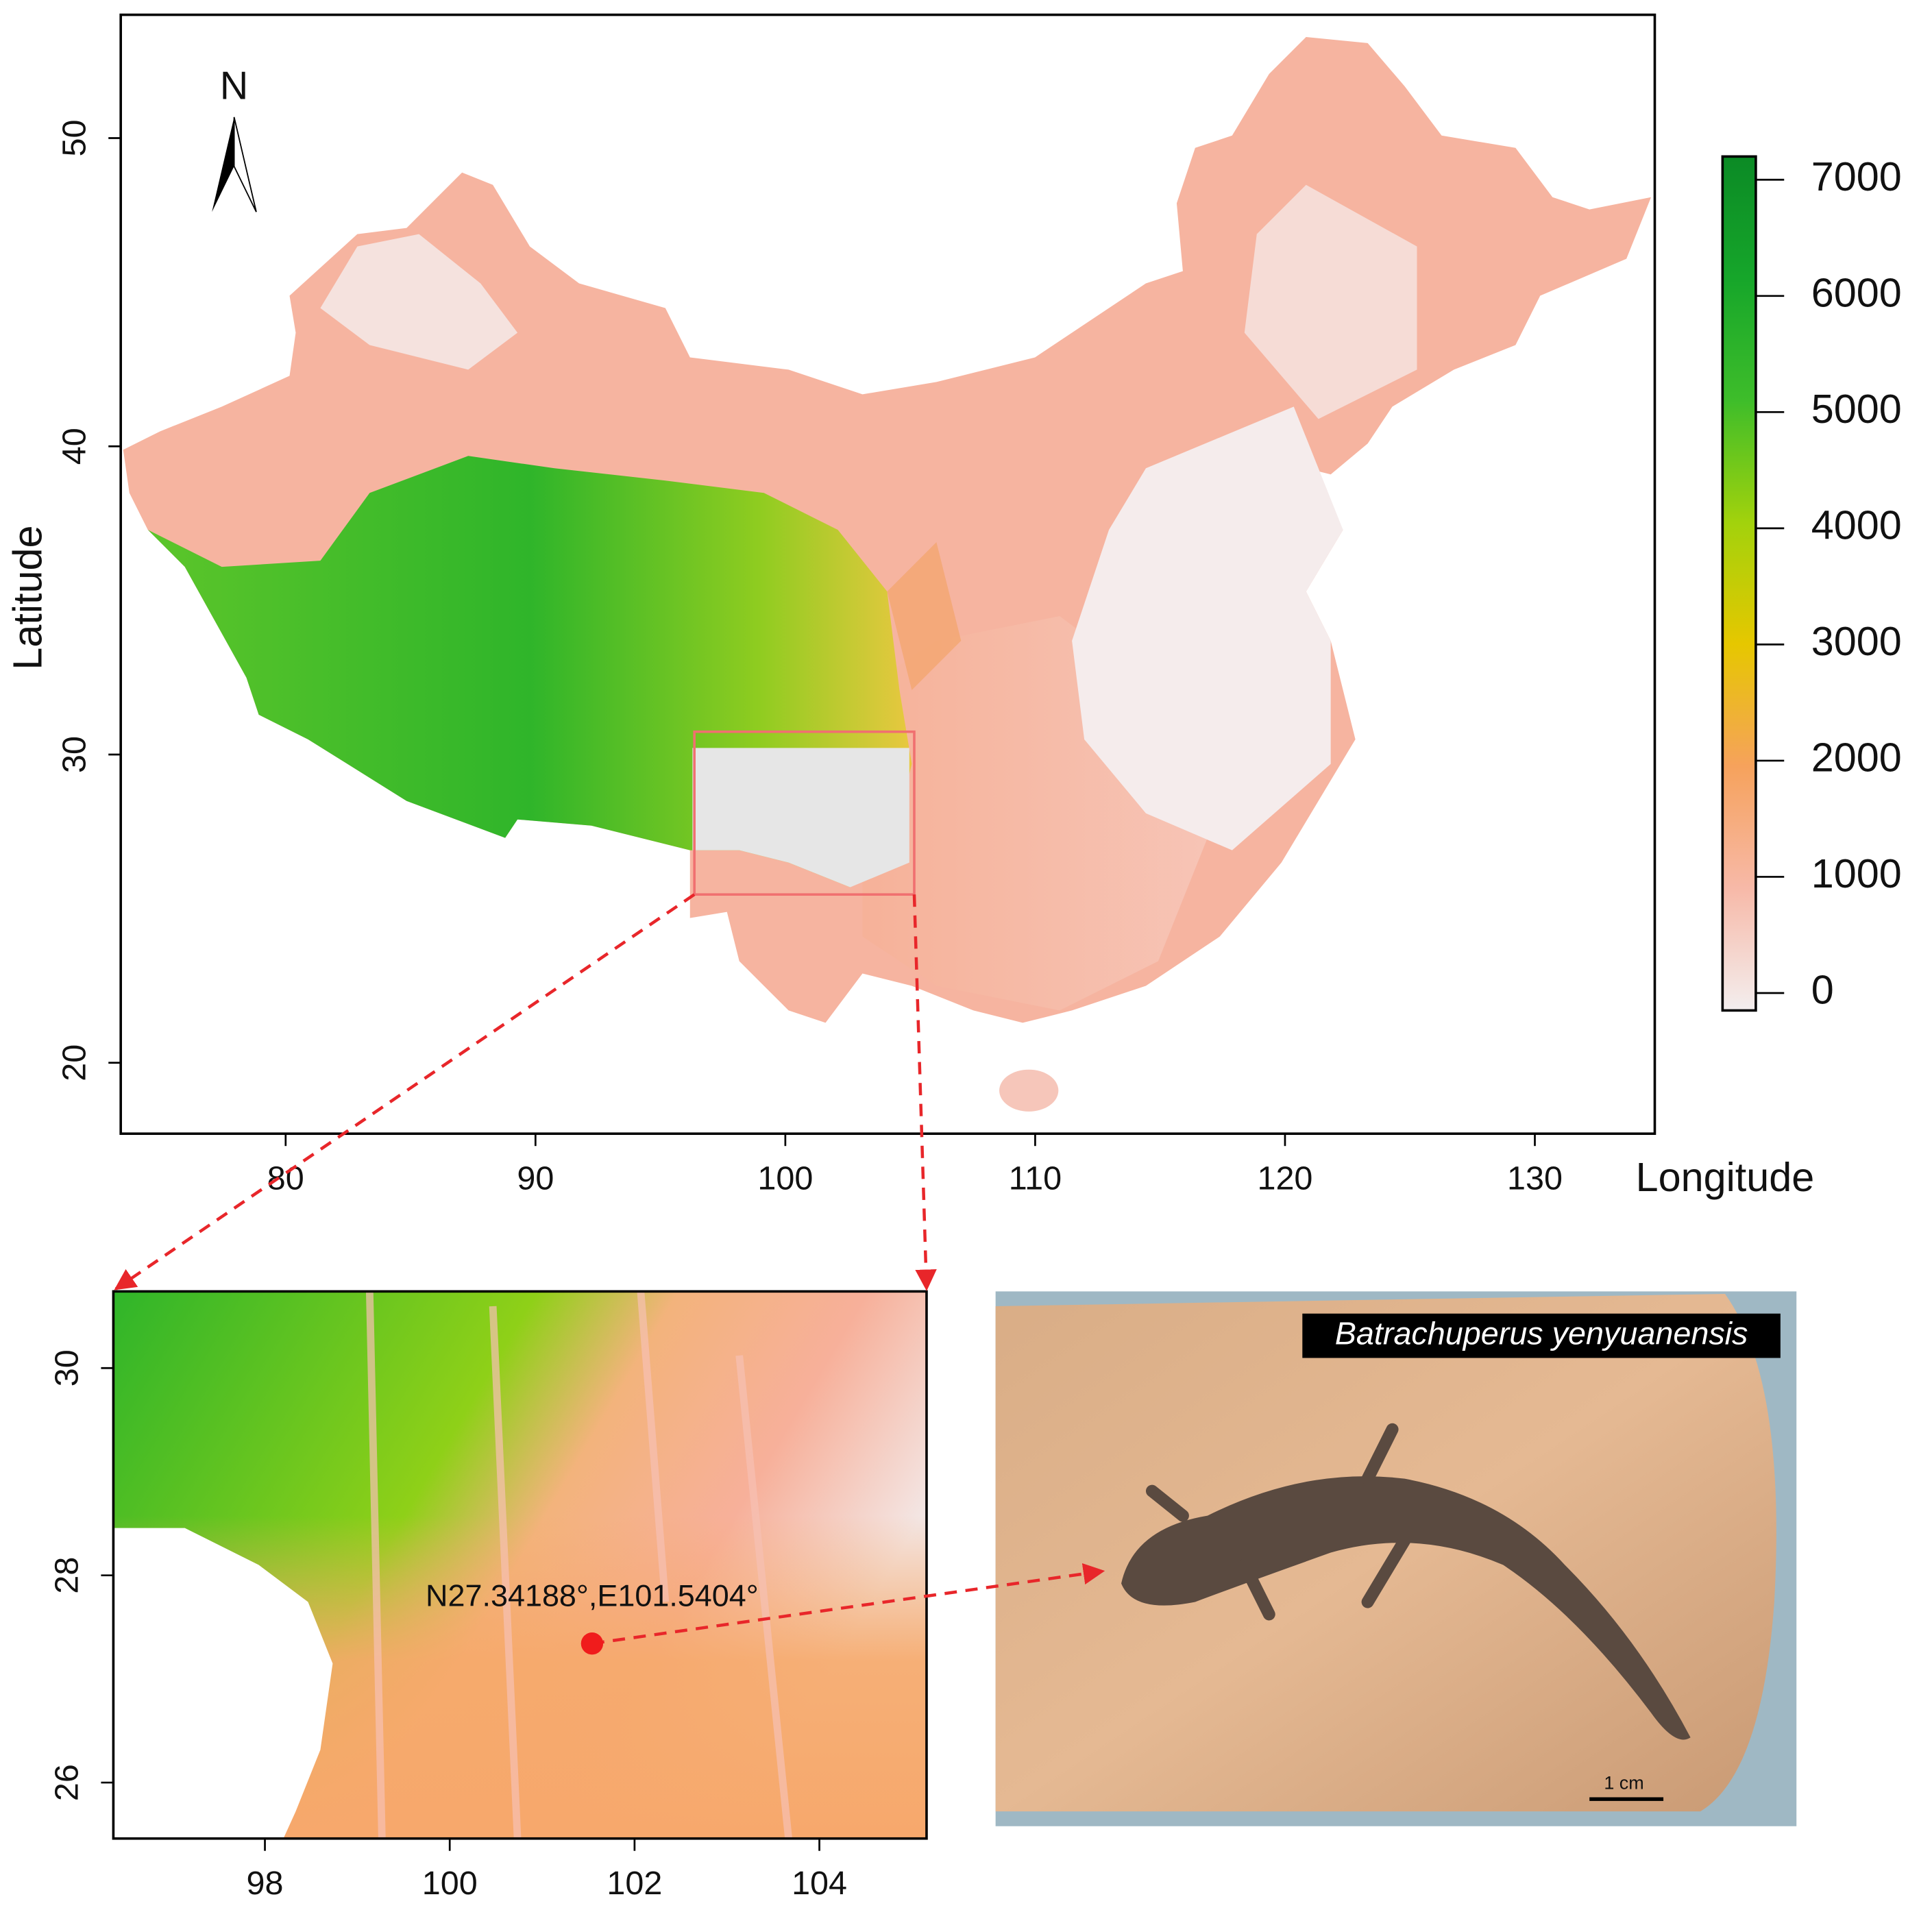  I want to click on scale-bar-label: 1 cm, so click(1623, 1783).